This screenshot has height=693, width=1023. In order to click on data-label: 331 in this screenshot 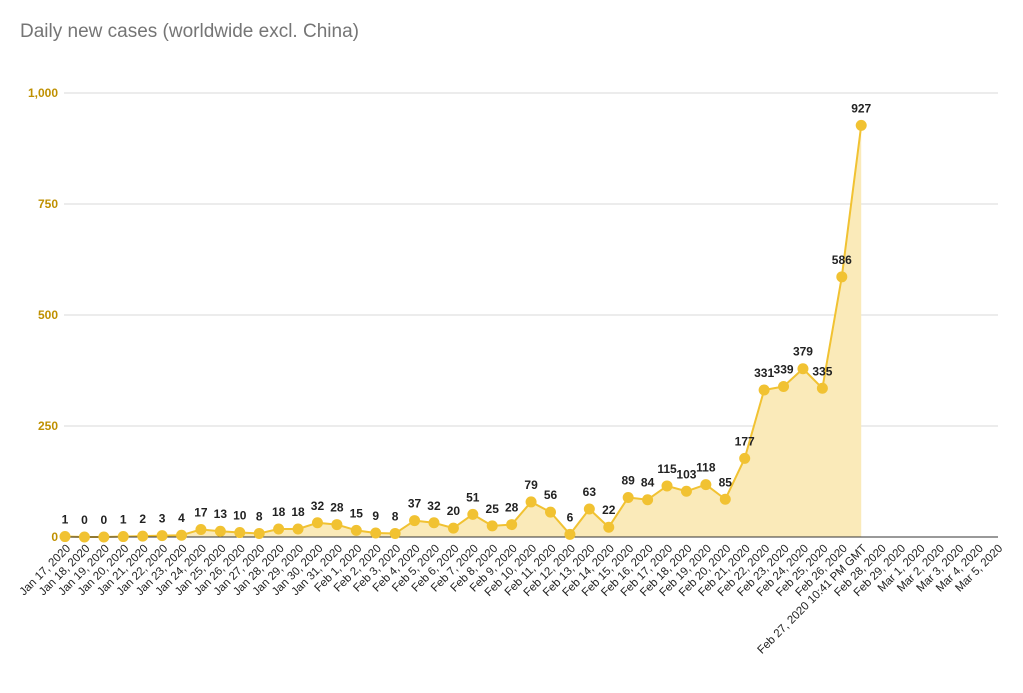, I will do `click(764, 373)`.